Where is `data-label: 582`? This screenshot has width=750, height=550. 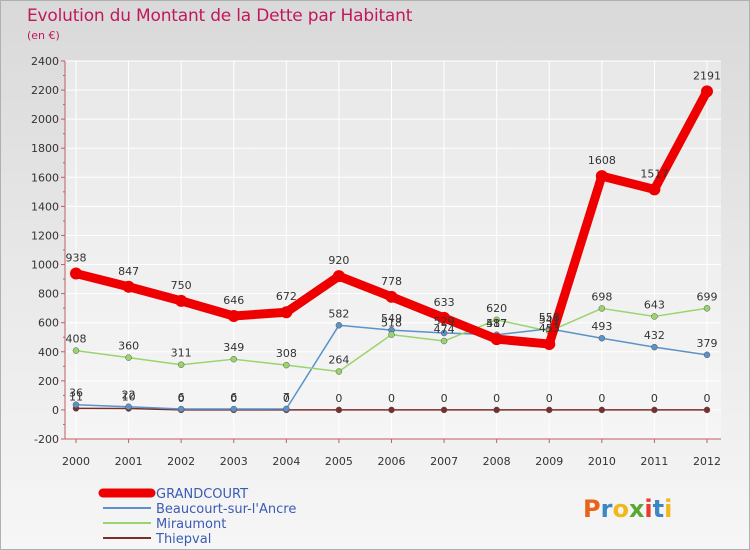
data-label: 582 is located at coordinates (338, 313).